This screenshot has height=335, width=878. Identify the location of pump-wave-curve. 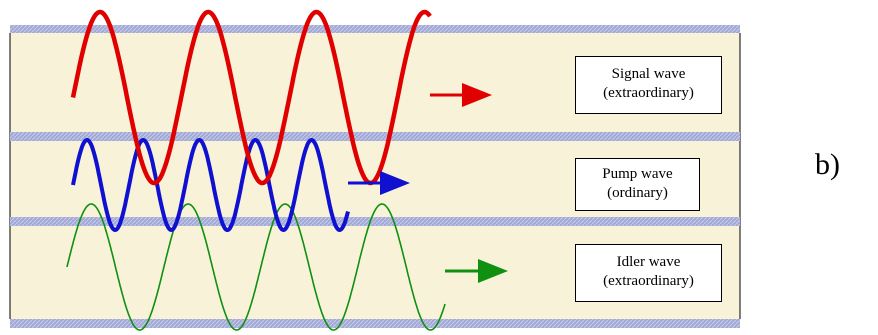
(210, 185).